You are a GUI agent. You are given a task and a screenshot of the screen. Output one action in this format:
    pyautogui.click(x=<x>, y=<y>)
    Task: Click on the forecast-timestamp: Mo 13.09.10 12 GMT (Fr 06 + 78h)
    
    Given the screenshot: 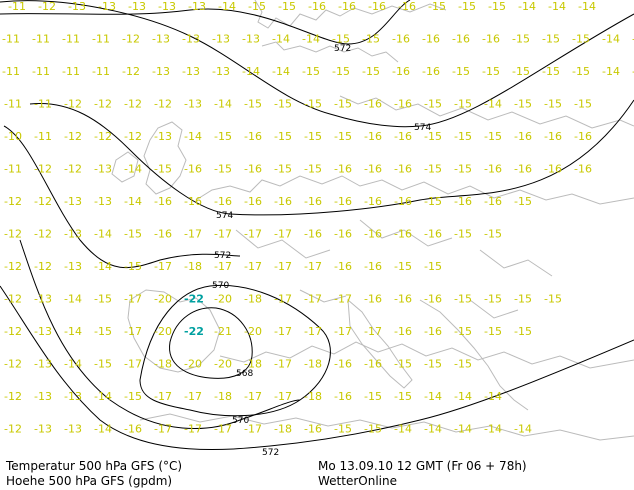 What is the action you would take?
    pyautogui.click(x=422, y=466)
    